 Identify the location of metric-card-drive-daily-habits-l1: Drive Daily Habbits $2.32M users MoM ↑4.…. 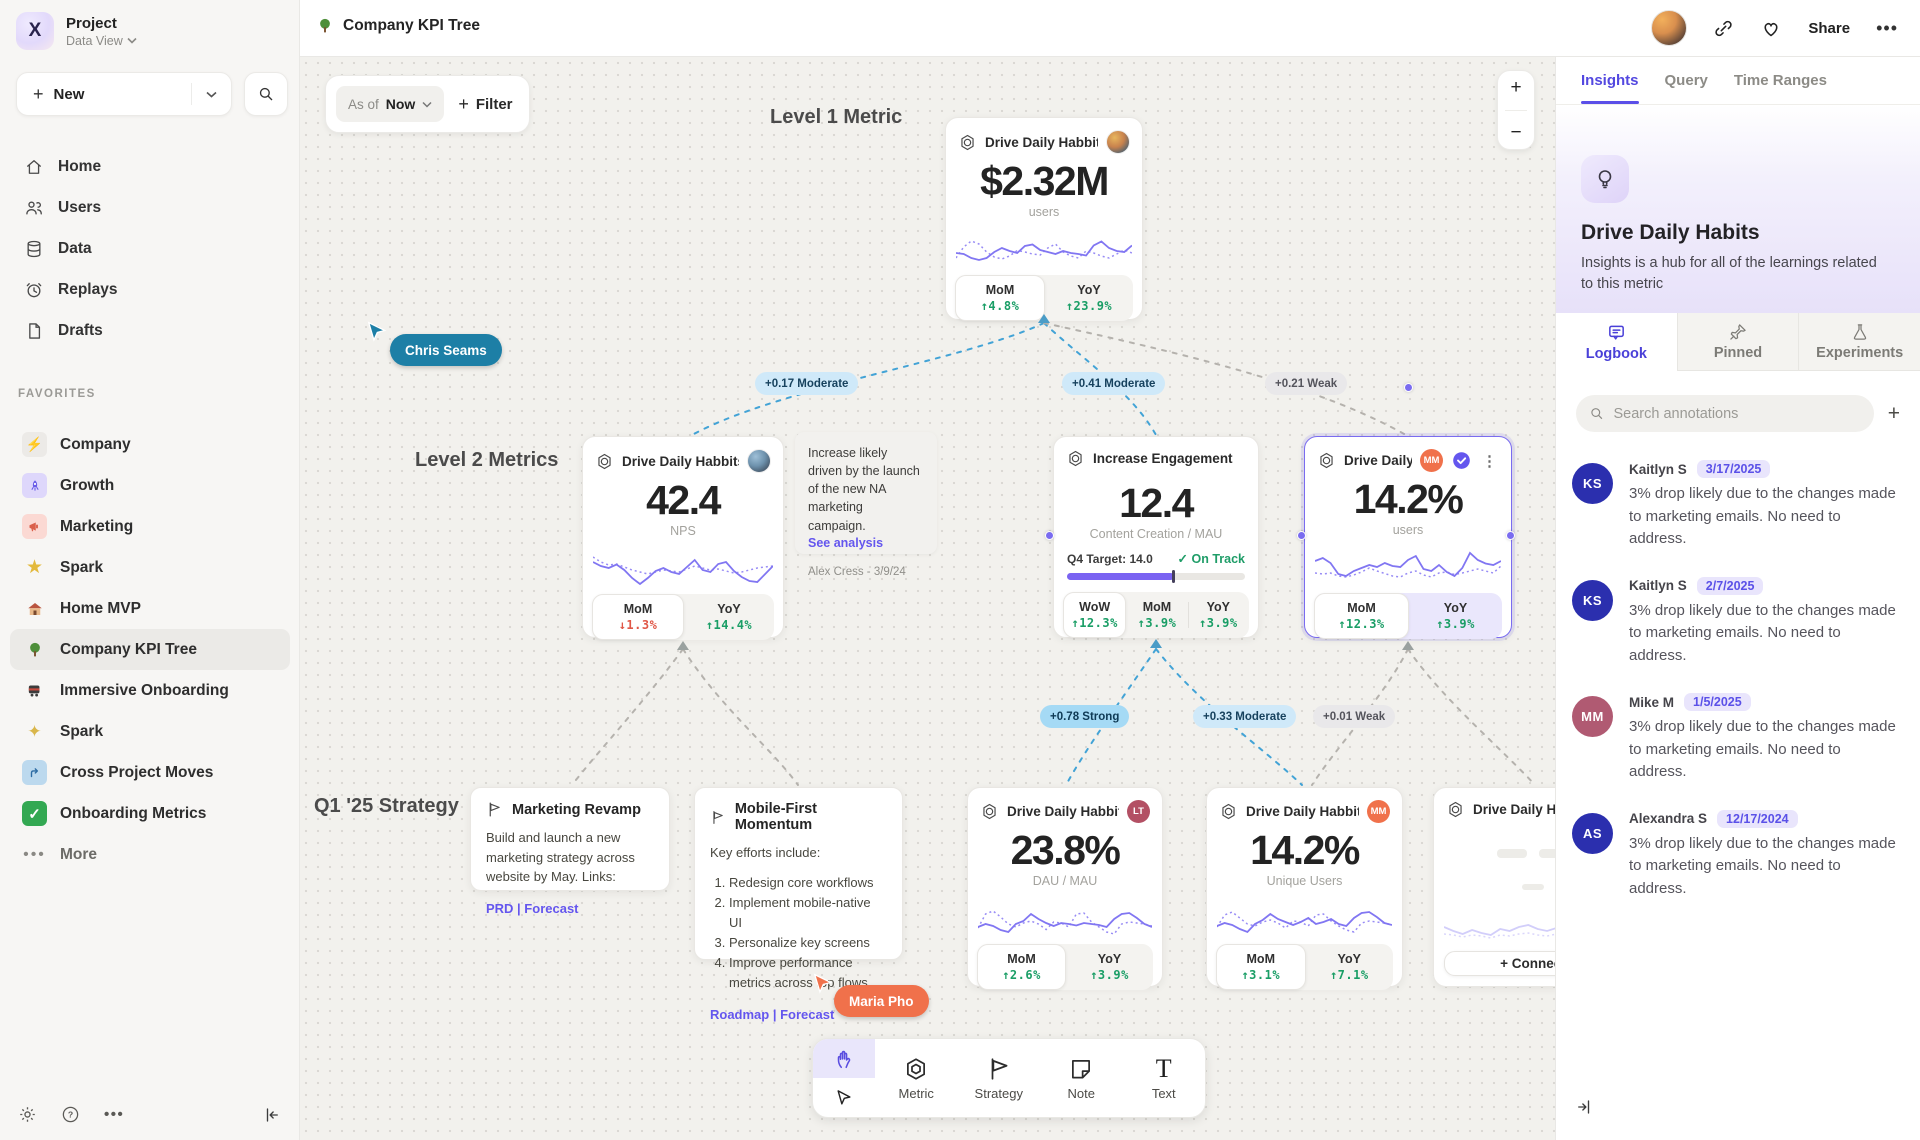
(1044, 219).